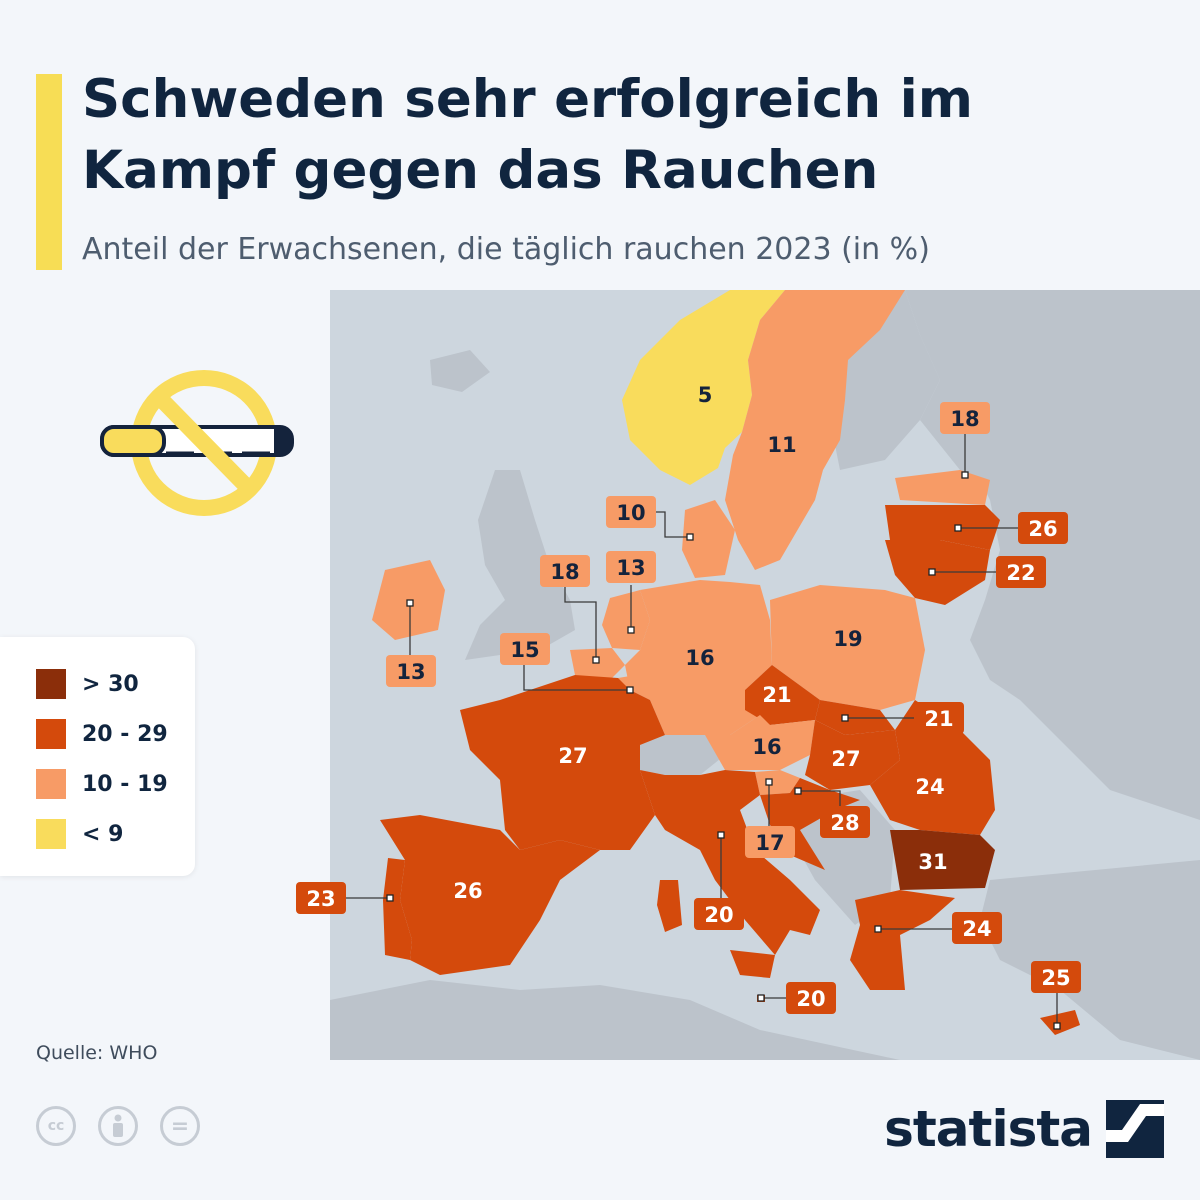 This screenshot has height=1200, width=1200. I want to click on country-greece, so click(902, 940).